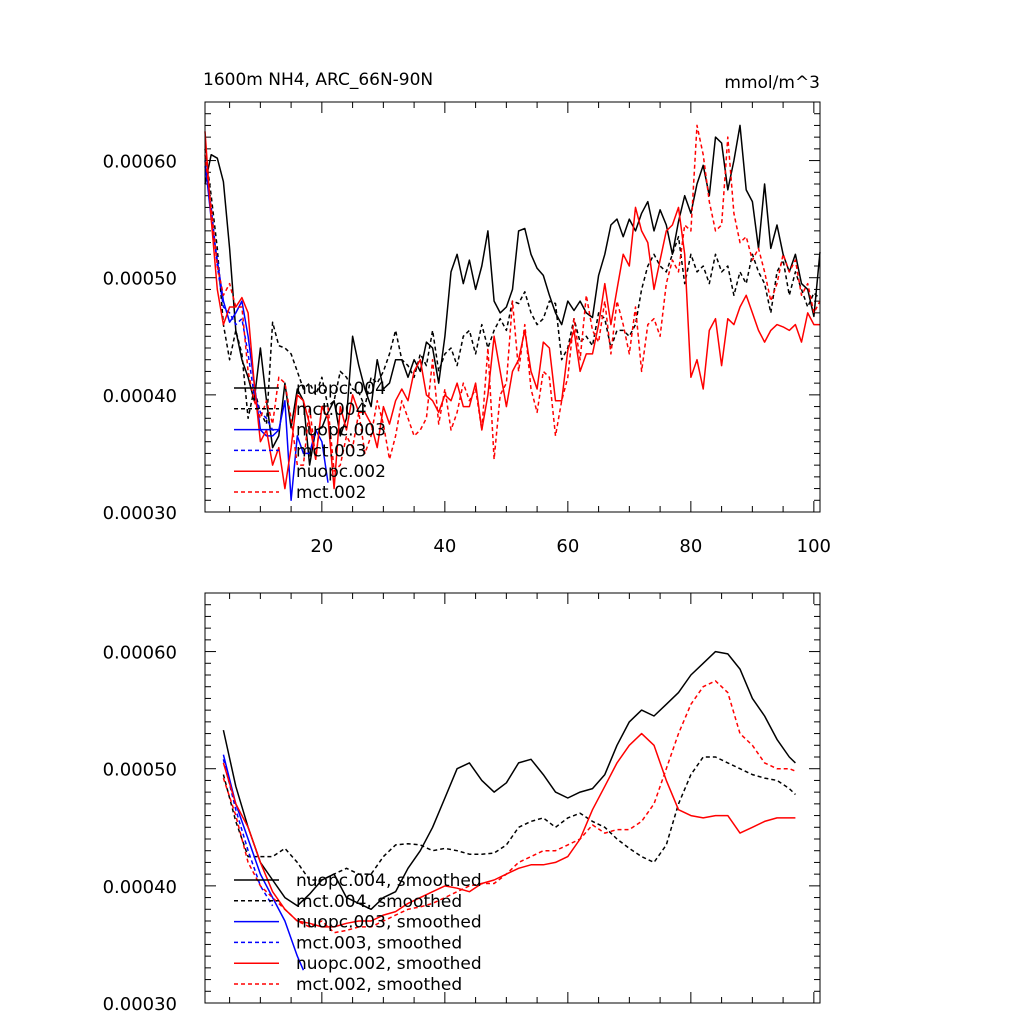  I want to click on legend-label: mct.003, so click(331, 451).